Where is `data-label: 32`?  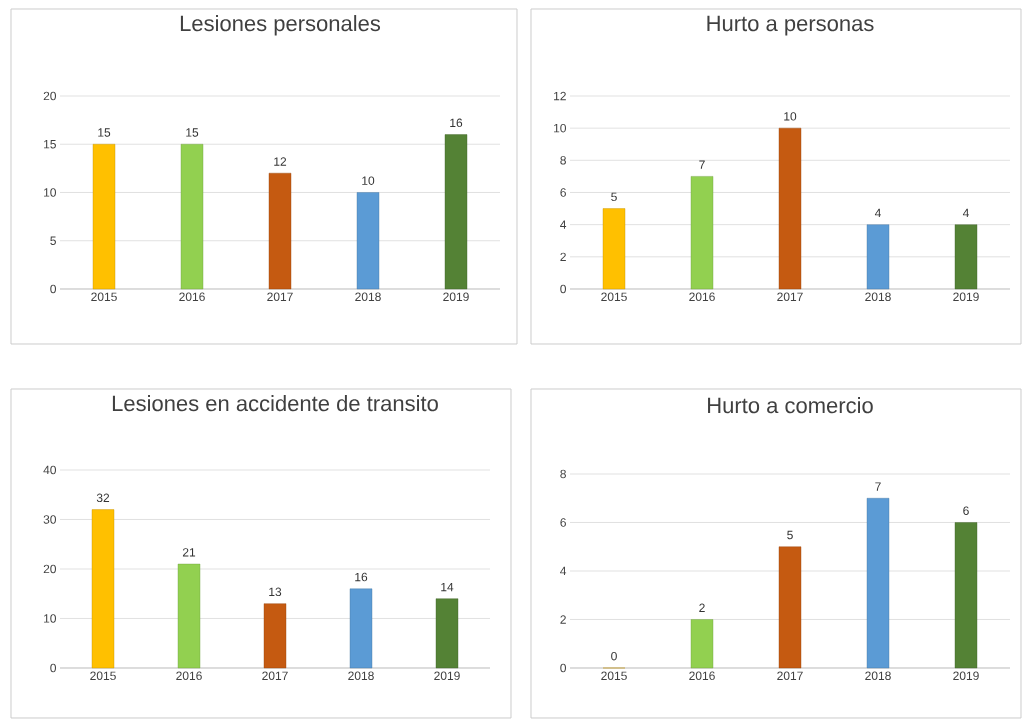
data-label: 32 is located at coordinates (103, 498).